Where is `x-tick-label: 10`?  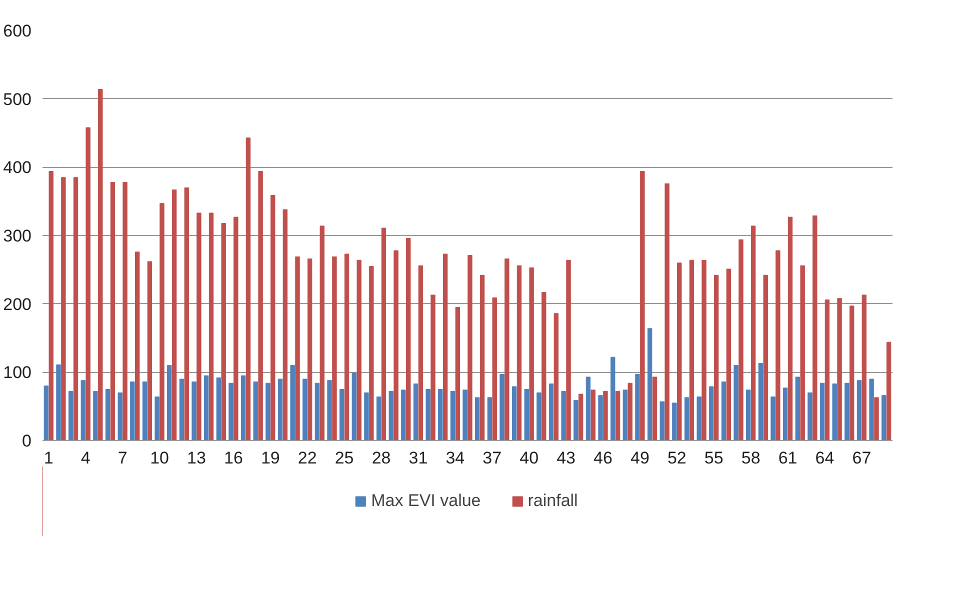 x-tick-label: 10 is located at coordinates (159, 458).